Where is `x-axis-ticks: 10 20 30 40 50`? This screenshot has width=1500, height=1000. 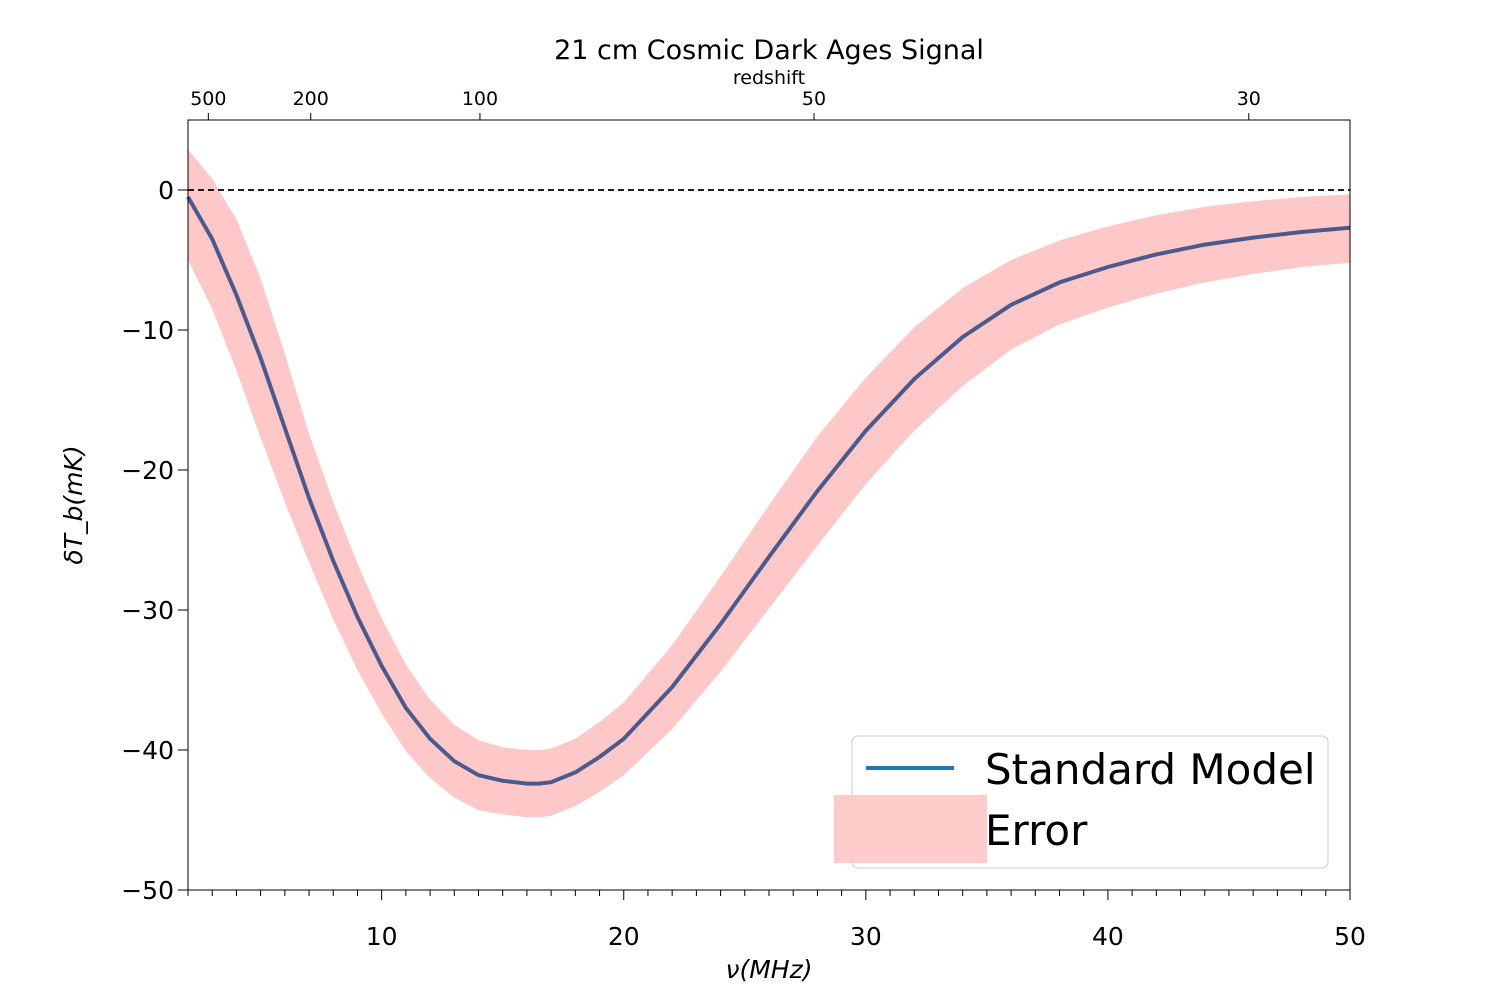
x-axis-ticks: 10 20 30 40 50 is located at coordinates (776, 920).